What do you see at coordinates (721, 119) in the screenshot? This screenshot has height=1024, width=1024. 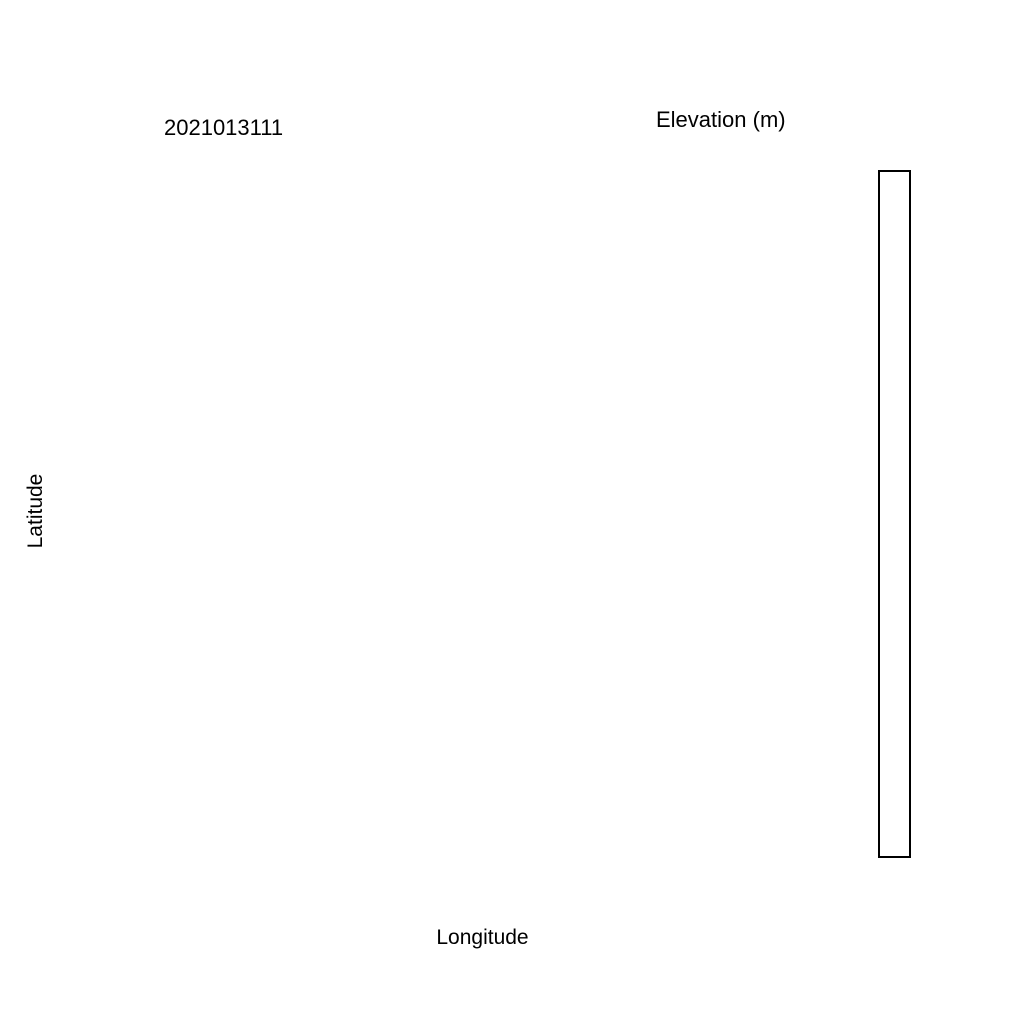 I see `colorbar-title: Elevation (m)` at bounding box center [721, 119].